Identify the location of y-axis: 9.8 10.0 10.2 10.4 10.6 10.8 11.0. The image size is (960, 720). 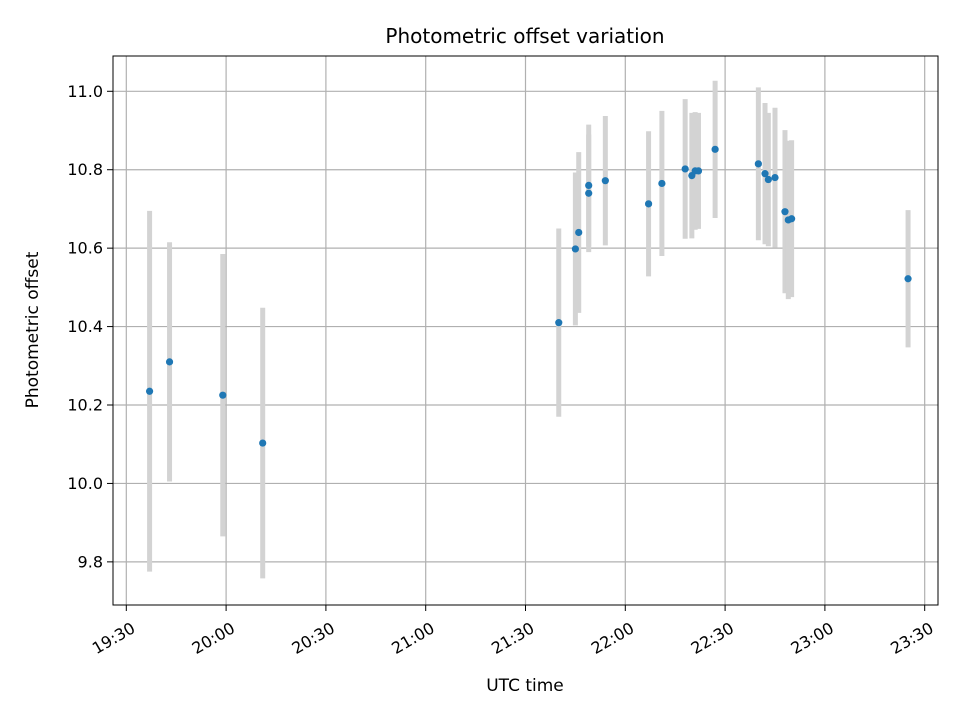
(90, 326).